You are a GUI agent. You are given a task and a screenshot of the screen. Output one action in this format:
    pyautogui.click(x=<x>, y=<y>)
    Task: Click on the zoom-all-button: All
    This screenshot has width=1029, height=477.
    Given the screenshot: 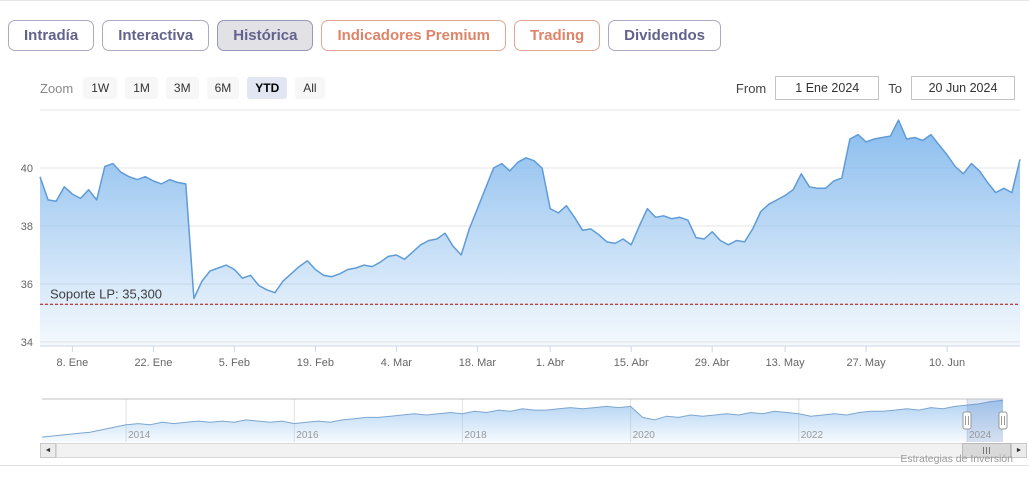 What is the action you would take?
    pyautogui.click(x=310, y=88)
    